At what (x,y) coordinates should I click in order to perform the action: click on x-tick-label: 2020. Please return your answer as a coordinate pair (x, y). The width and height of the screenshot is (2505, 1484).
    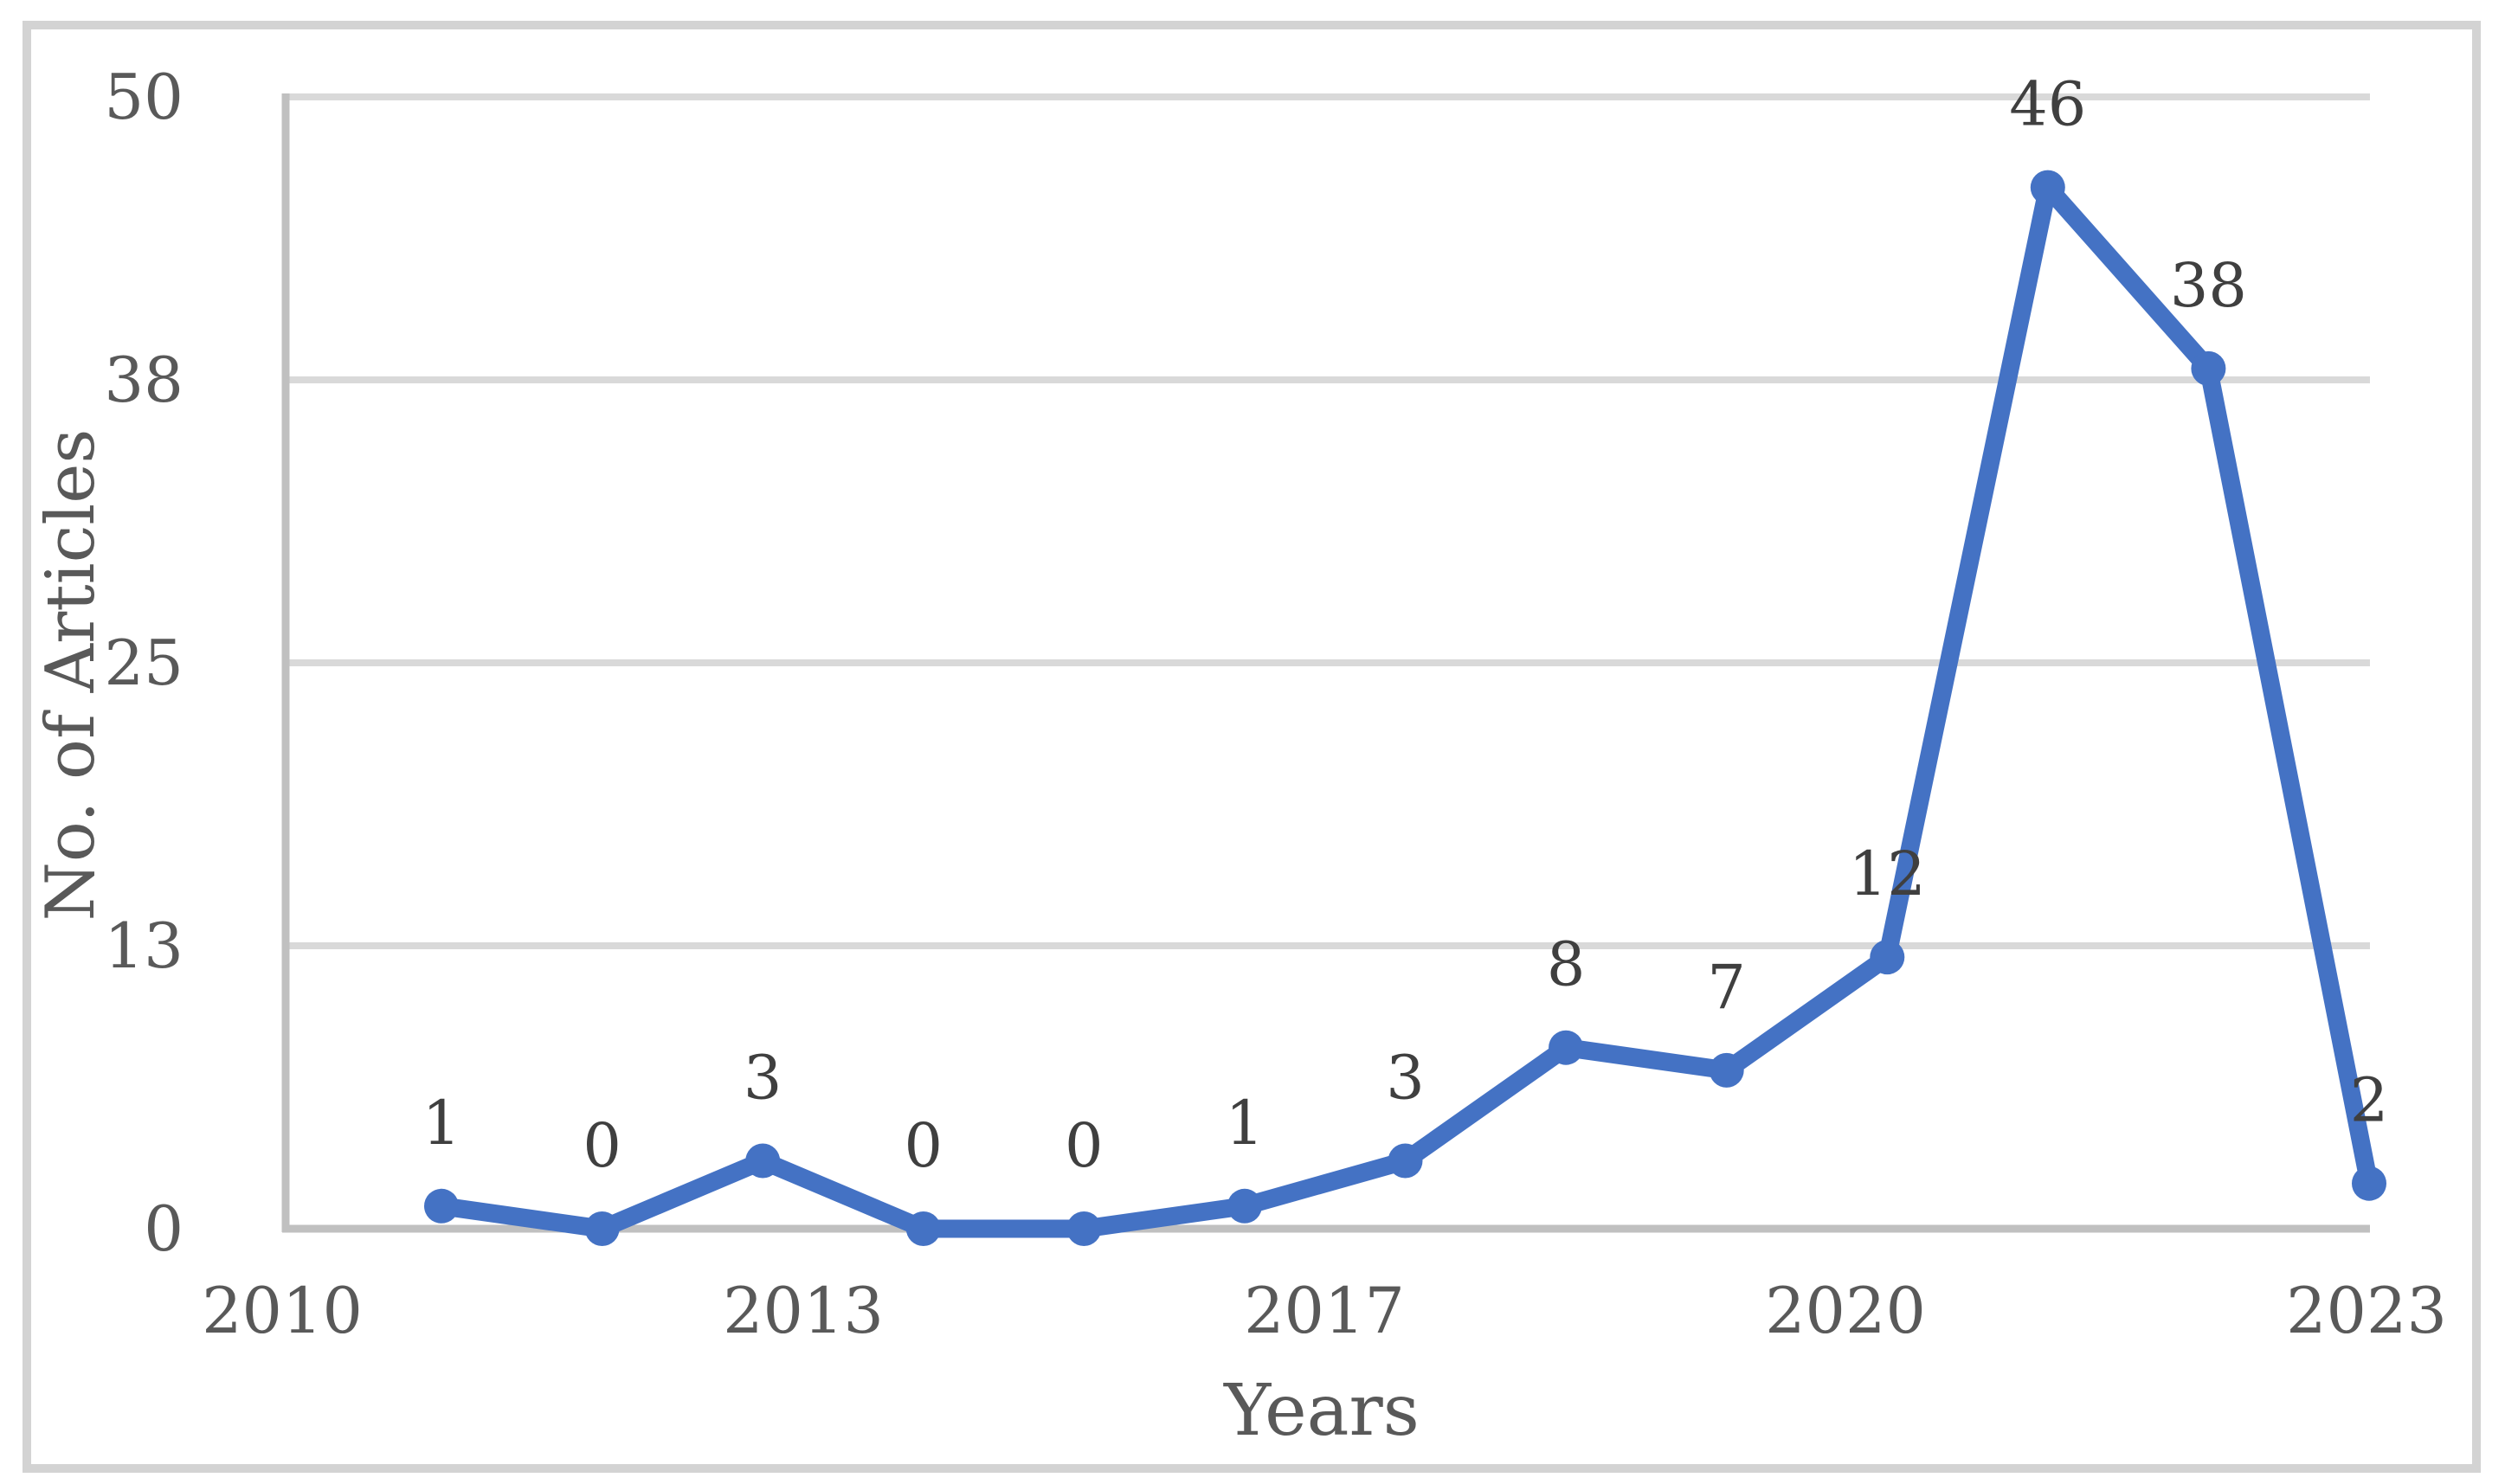
    Looking at the image, I should click on (1845, 1311).